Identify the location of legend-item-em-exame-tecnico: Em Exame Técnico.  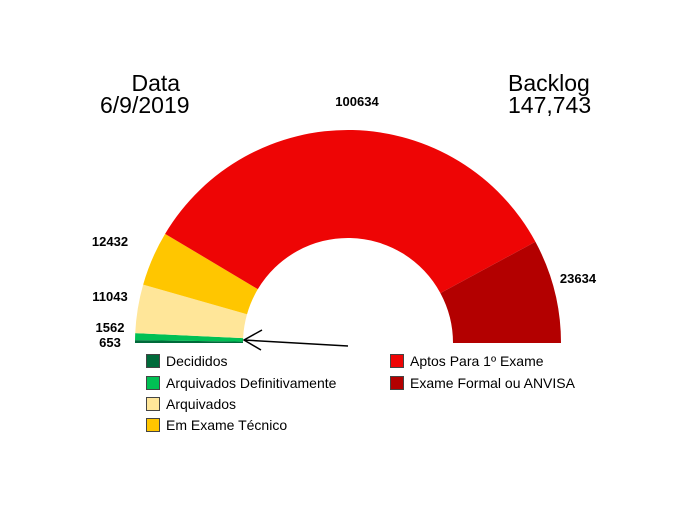
(216, 425).